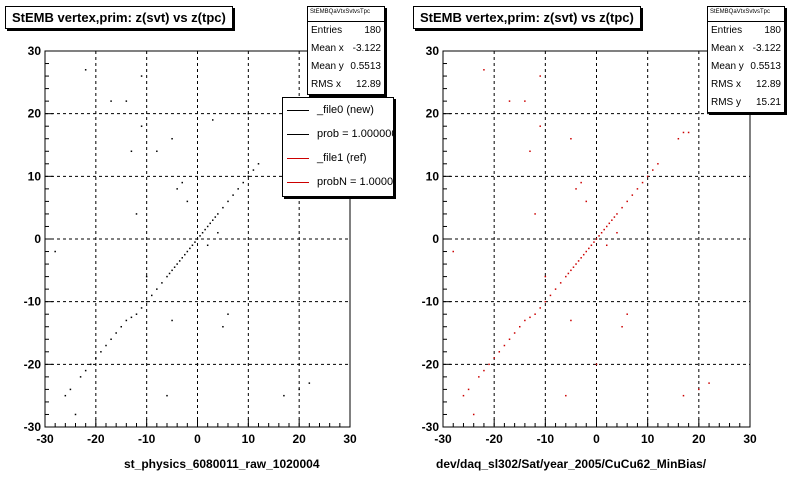 Image resolution: width=800 pixels, height=480 pixels. Describe the element at coordinates (33, 302) in the screenshot. I see `left-ytick-label: -10` at that location.